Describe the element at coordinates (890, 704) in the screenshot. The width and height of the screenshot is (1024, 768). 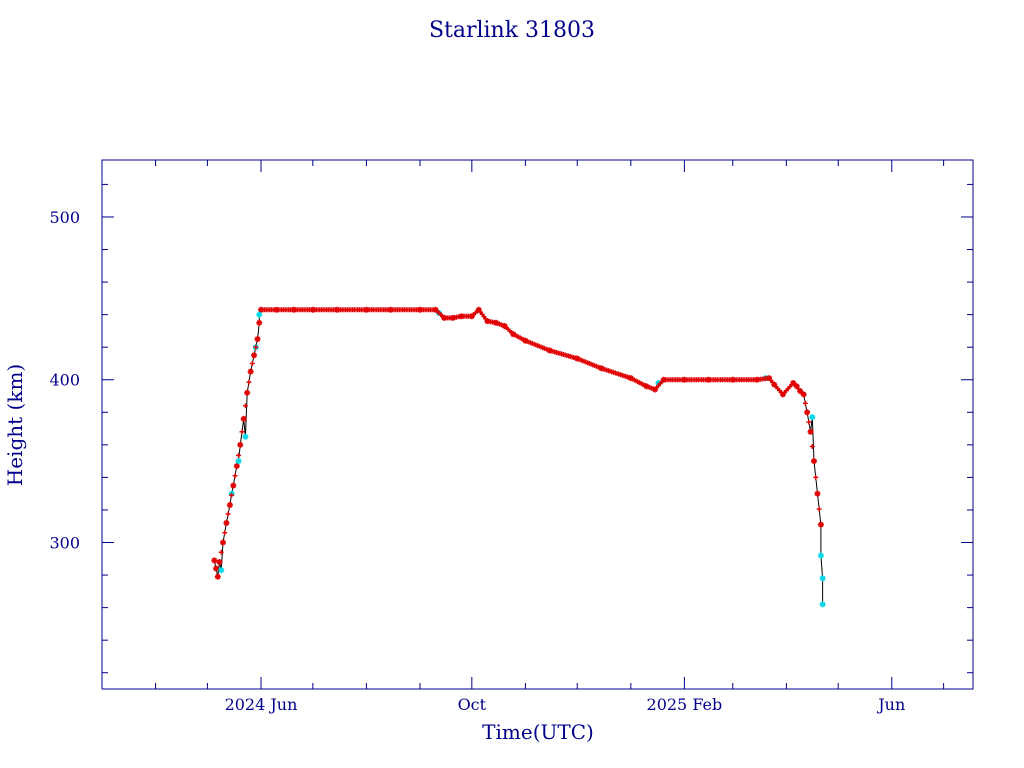
I see `x-tick-label: Jun` at that location.